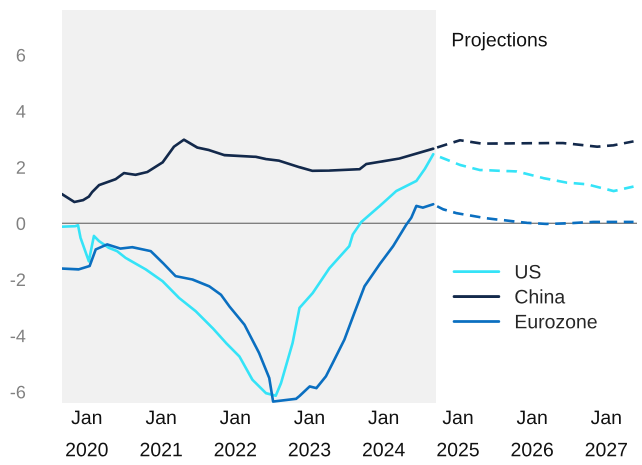 This screenshot has height=465, width=642. I want to click on y-tick-label: 4, so click(21, 111).